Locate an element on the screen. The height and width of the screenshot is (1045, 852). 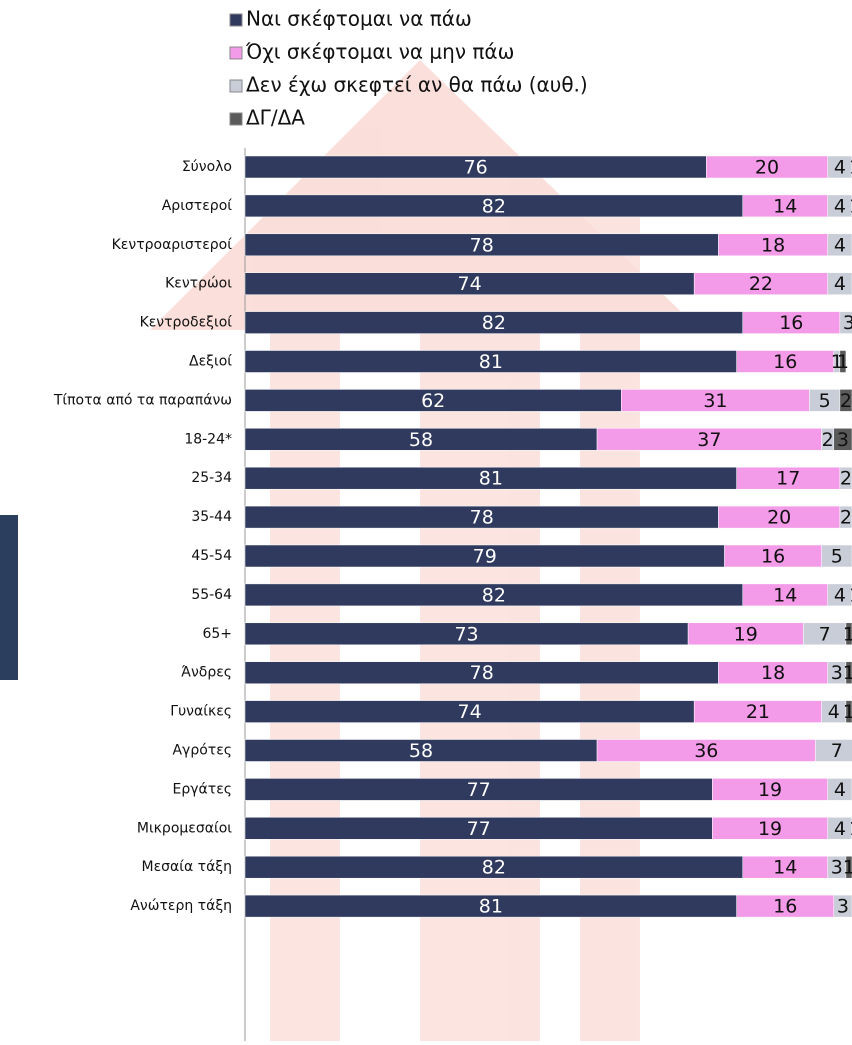
category-label: Γυναίκες is located at coordinates (201, 712).